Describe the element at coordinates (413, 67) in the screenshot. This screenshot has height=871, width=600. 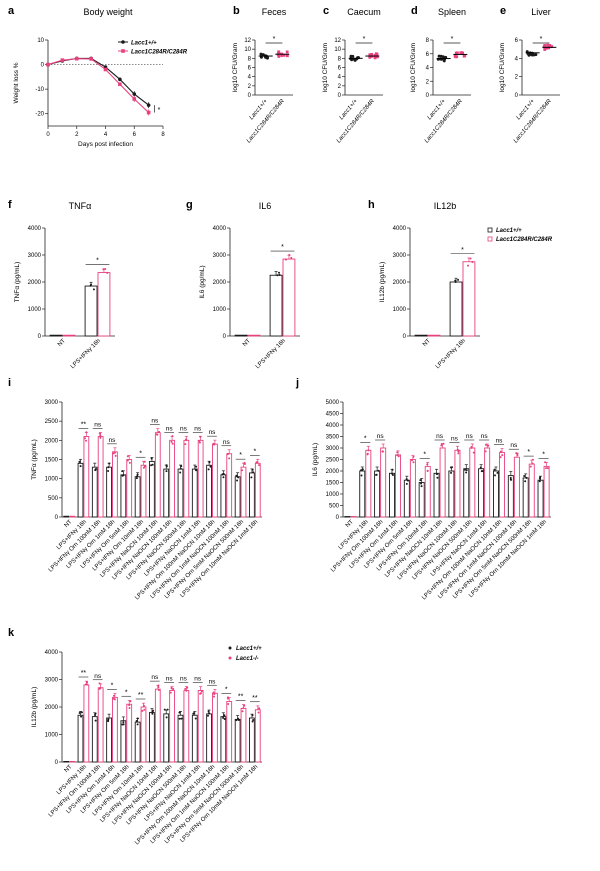
I see `y-axis-label-d: log10 CFU/Gram` at that location.